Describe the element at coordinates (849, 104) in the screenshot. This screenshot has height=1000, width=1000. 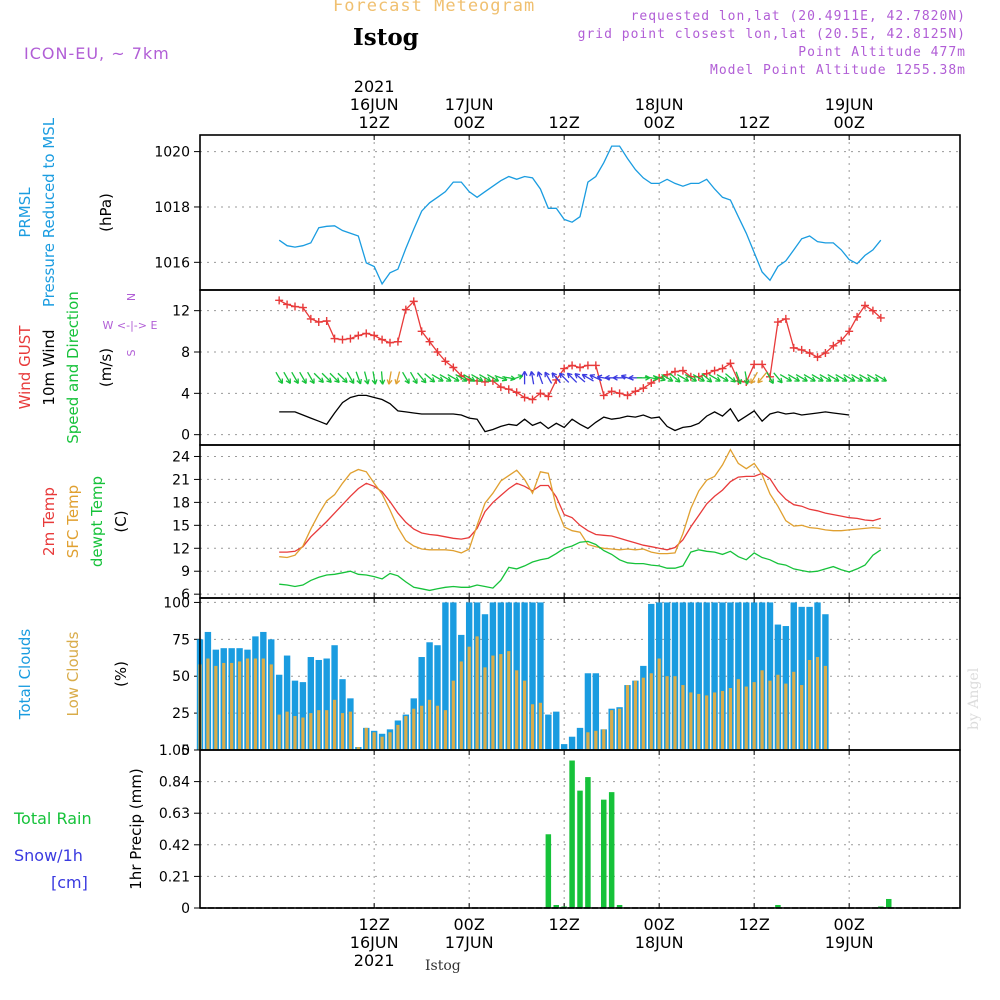
I see `top-xtick-label: 19JUN` at that location.